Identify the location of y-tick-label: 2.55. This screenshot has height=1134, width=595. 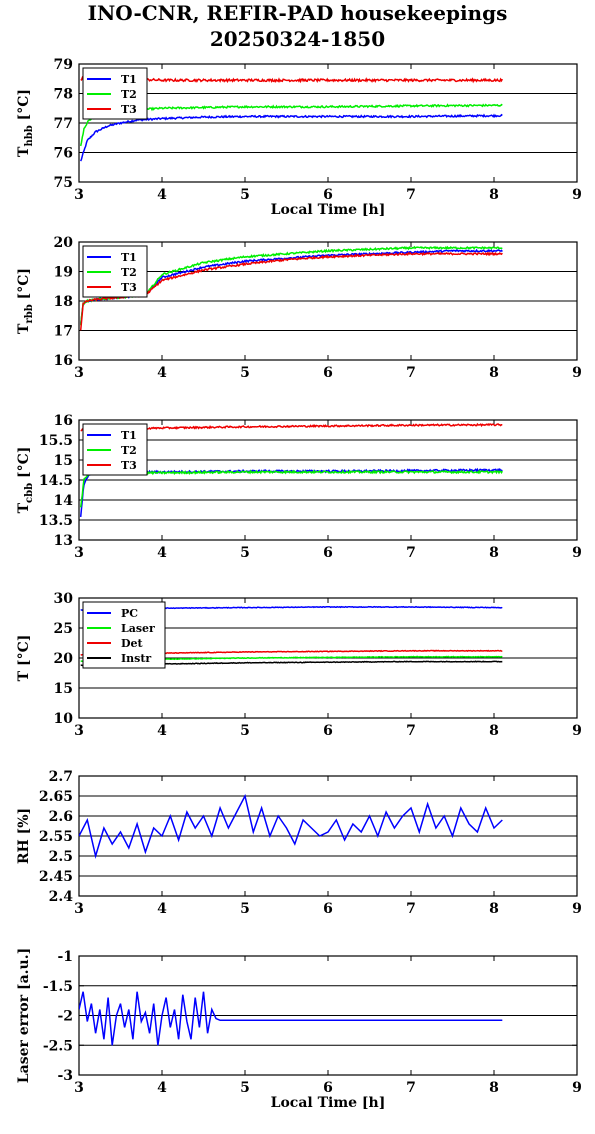
(56, 837).